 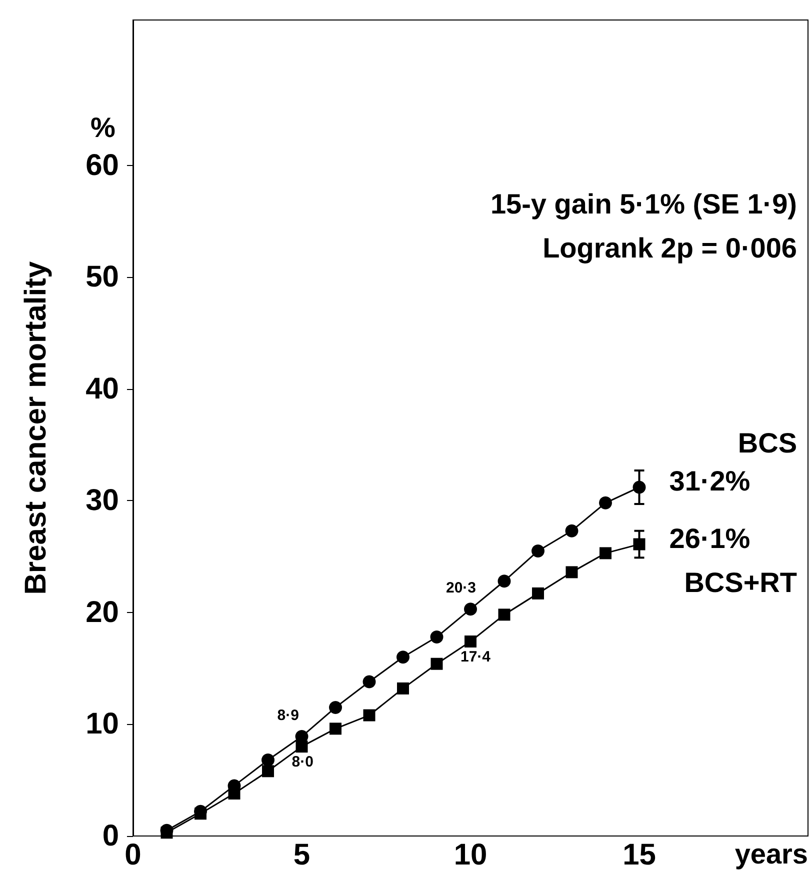 I want to click on y-tick-label: 20, so click(x=102, y=612).